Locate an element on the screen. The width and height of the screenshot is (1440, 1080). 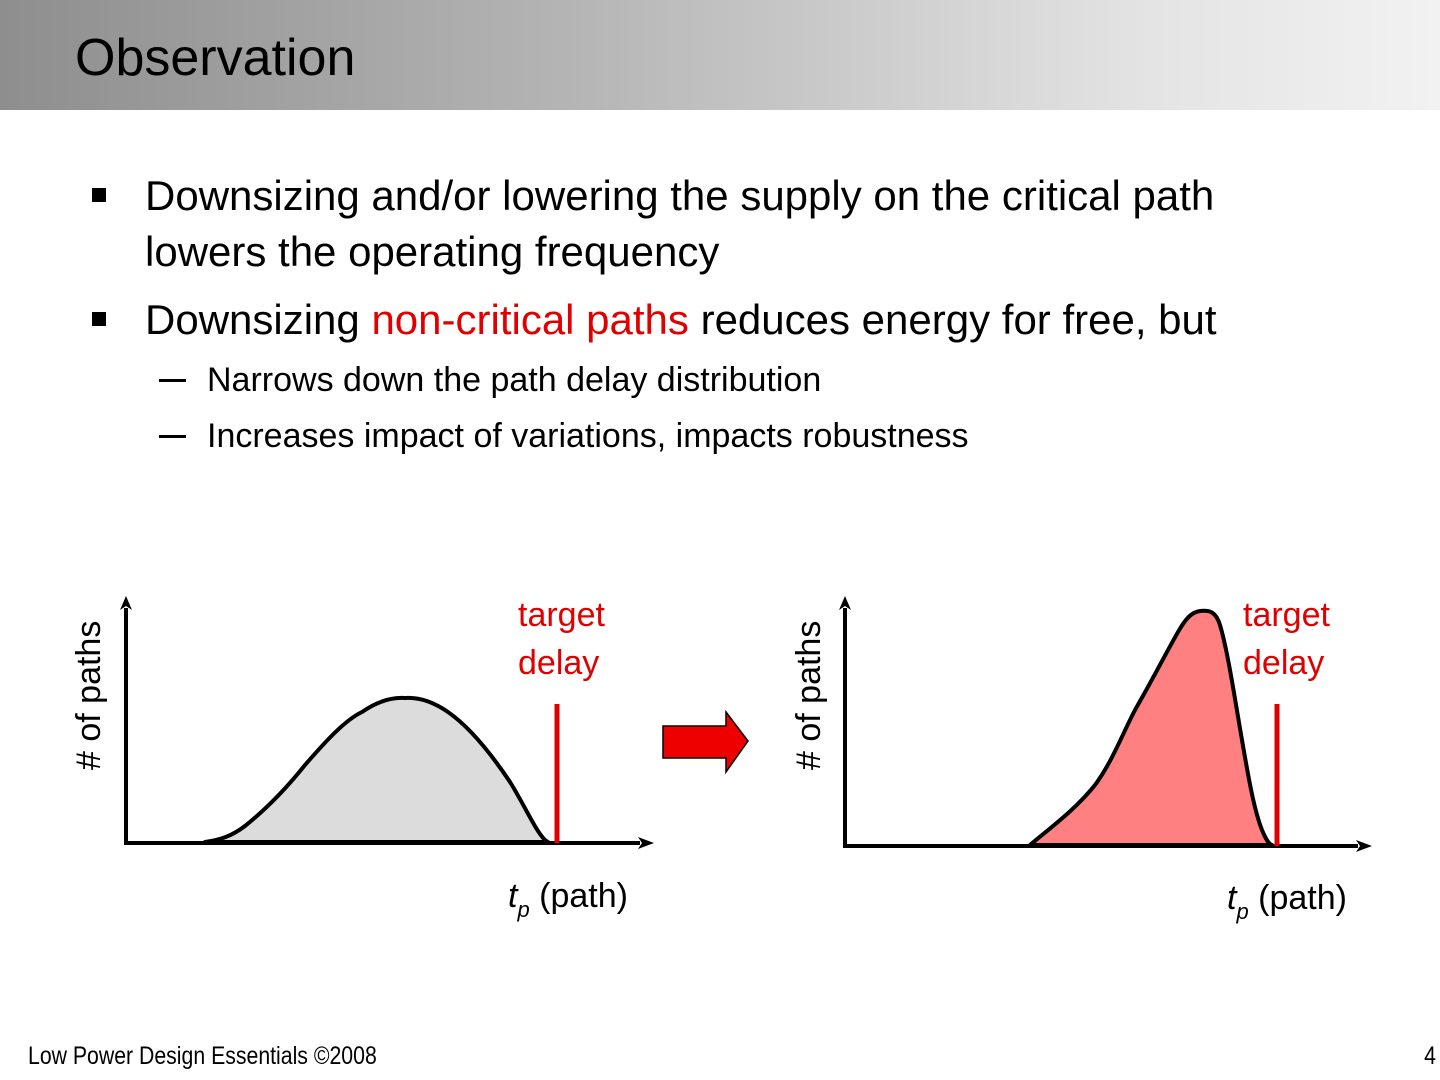
right-y-axis-arrow-icon is located at coordinates (845, 603).